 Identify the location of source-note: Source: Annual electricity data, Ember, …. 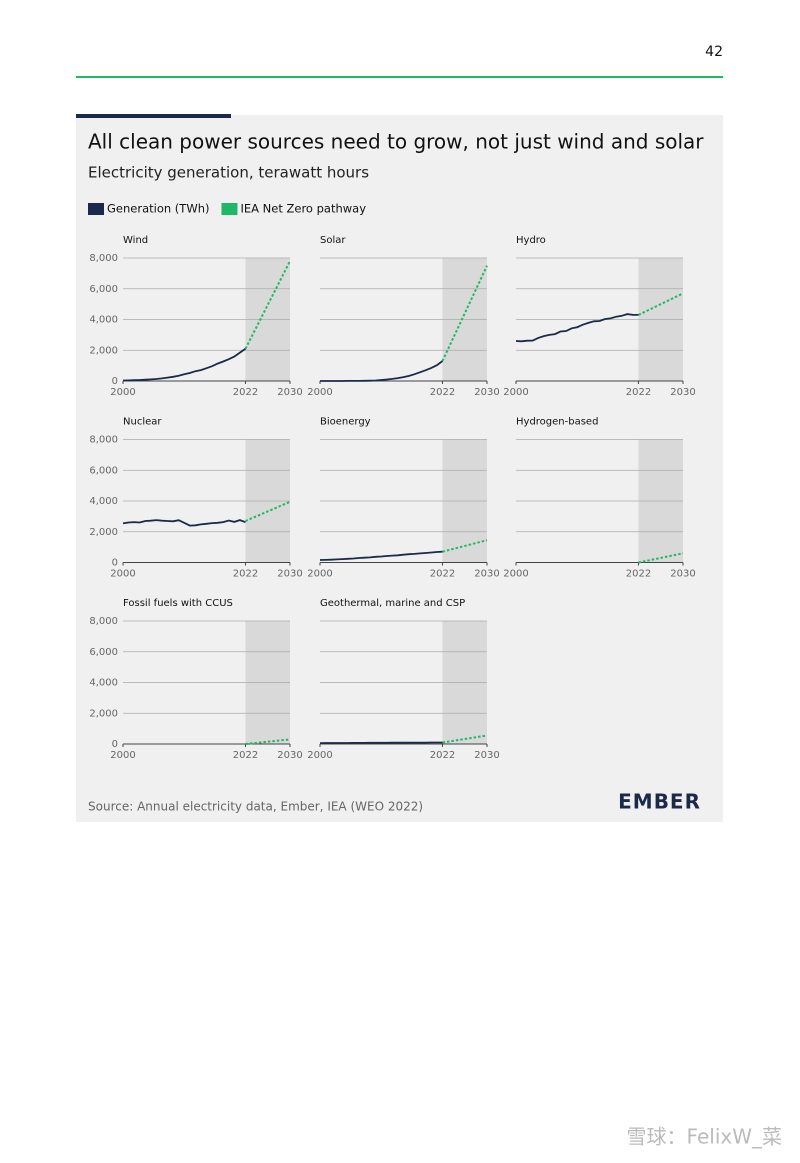
(255, 807).